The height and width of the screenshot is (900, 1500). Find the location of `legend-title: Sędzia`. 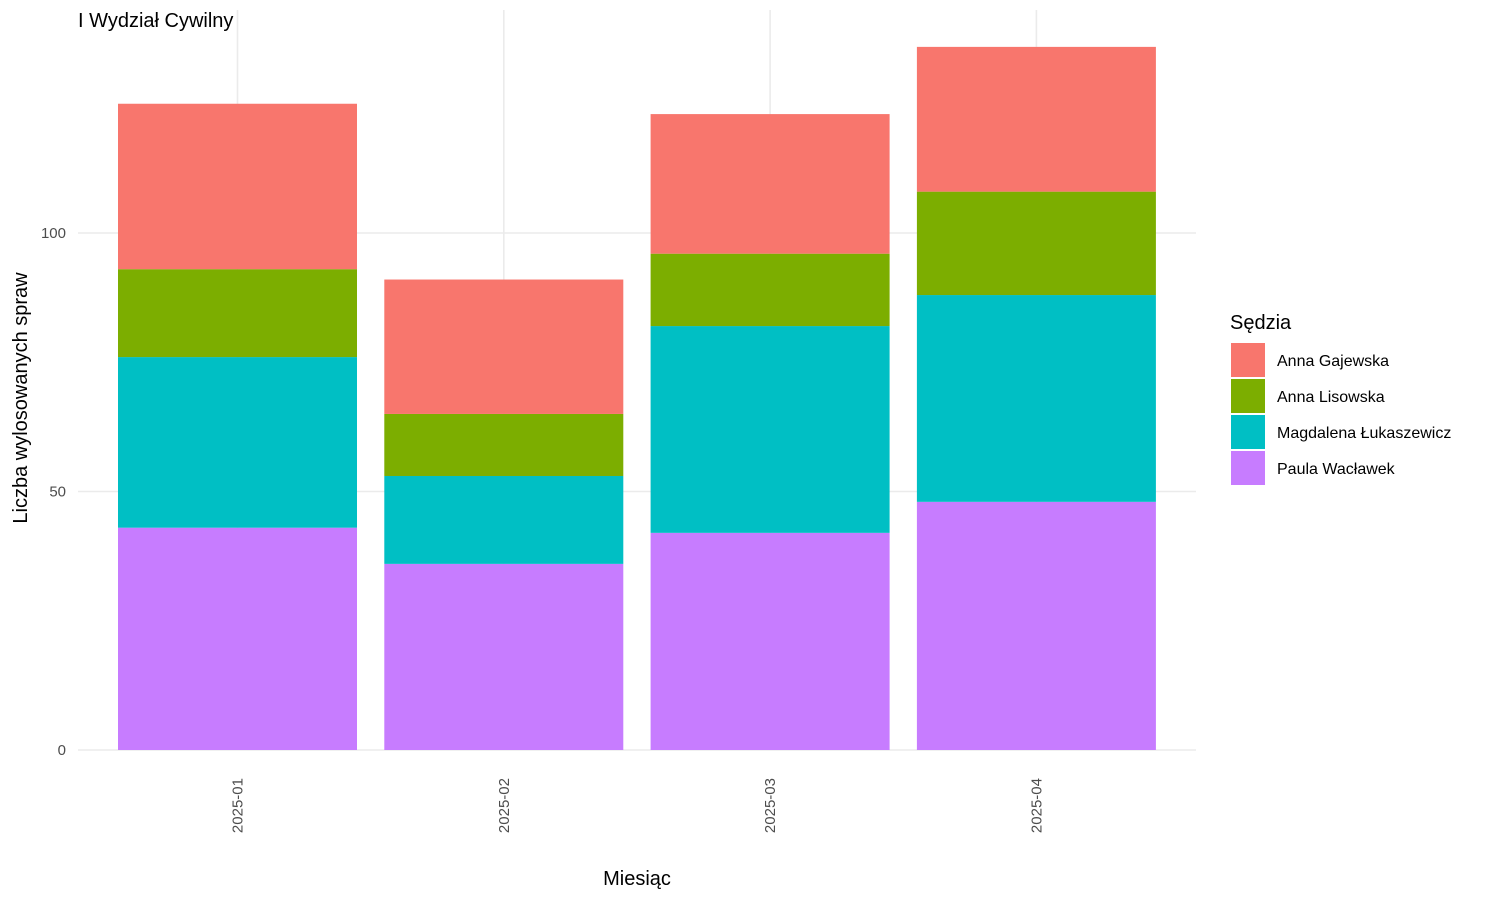

legend-title: Sędzia is located at coordinates (1261, 323).